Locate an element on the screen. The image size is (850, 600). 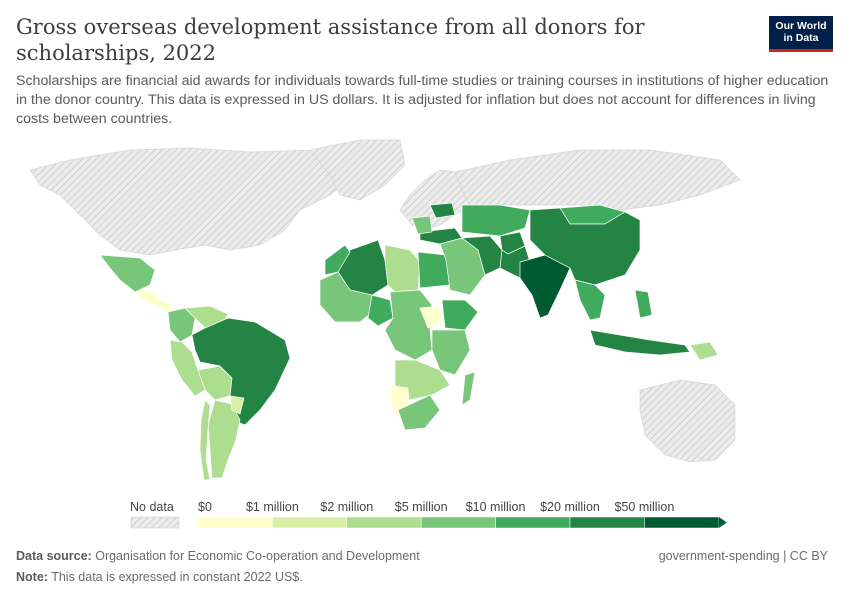
legend-label-2: $2 million is located at coordinates (346, 507).